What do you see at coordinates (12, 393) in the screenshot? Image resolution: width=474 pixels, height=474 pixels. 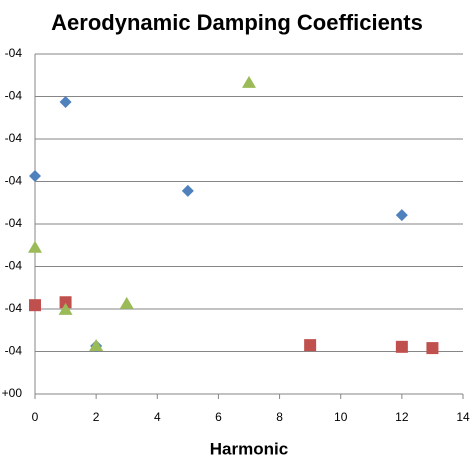 I see `y-tick-label: +00` at bounding box center [12, 393].